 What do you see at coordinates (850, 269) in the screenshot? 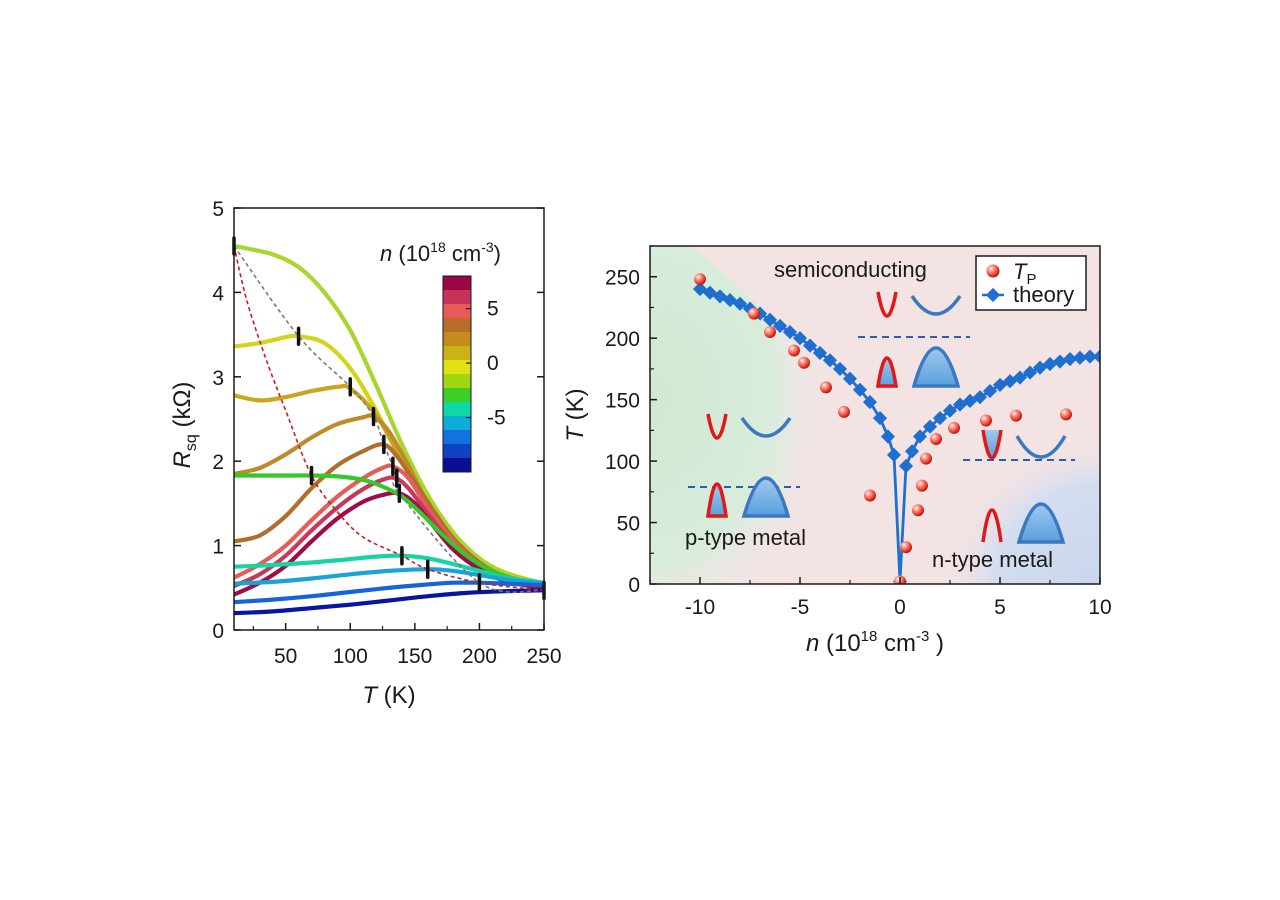
I see `region-label-semiconducting: semiconducting` at bounding box center [850, 269].